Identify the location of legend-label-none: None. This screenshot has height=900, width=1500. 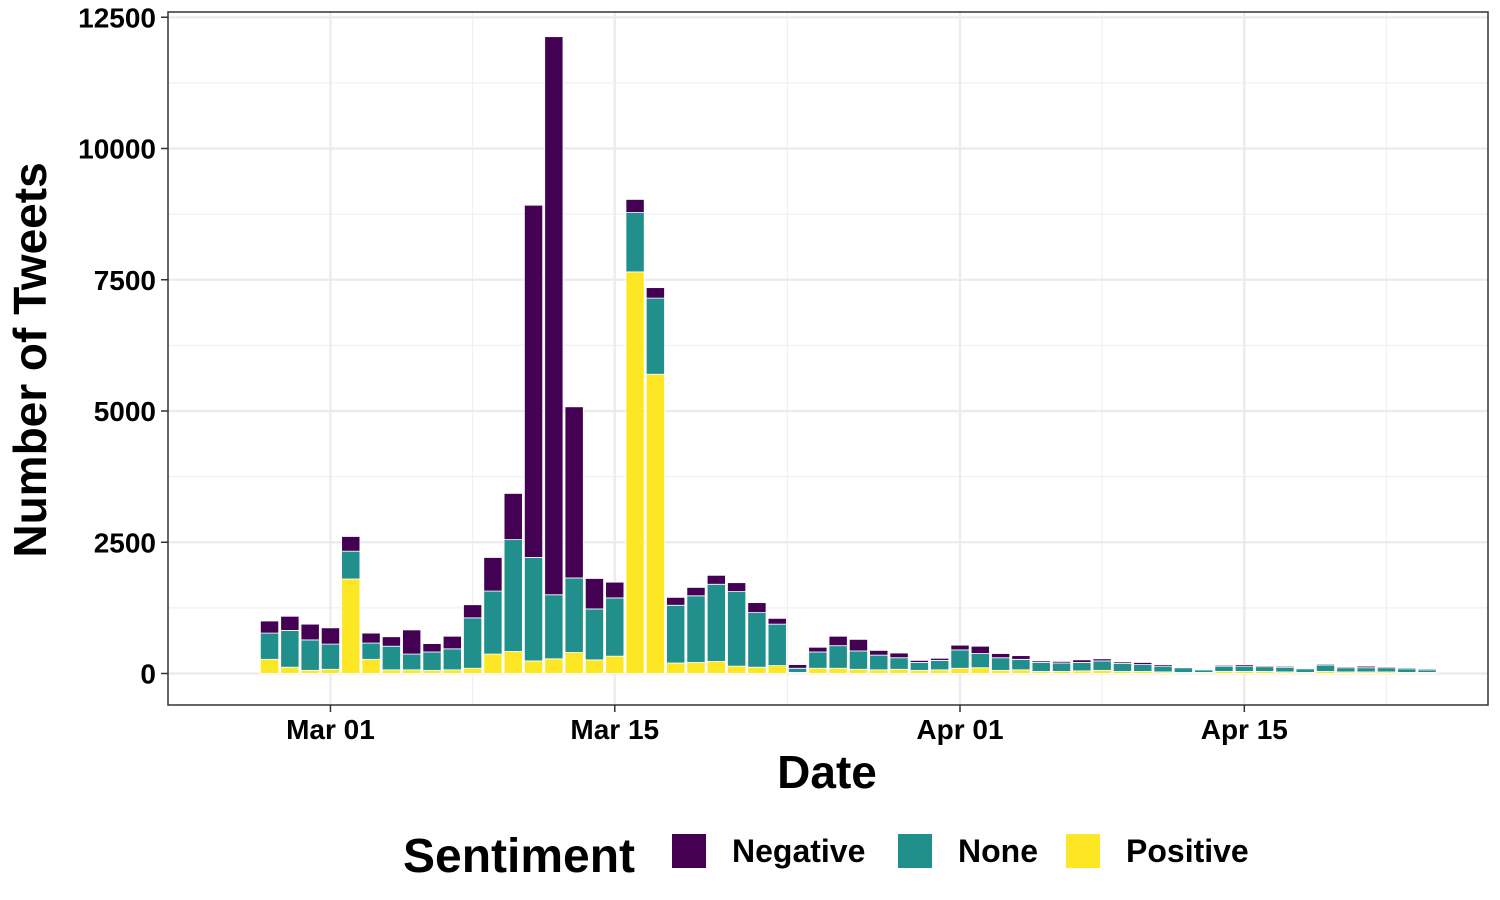
(998, 851).